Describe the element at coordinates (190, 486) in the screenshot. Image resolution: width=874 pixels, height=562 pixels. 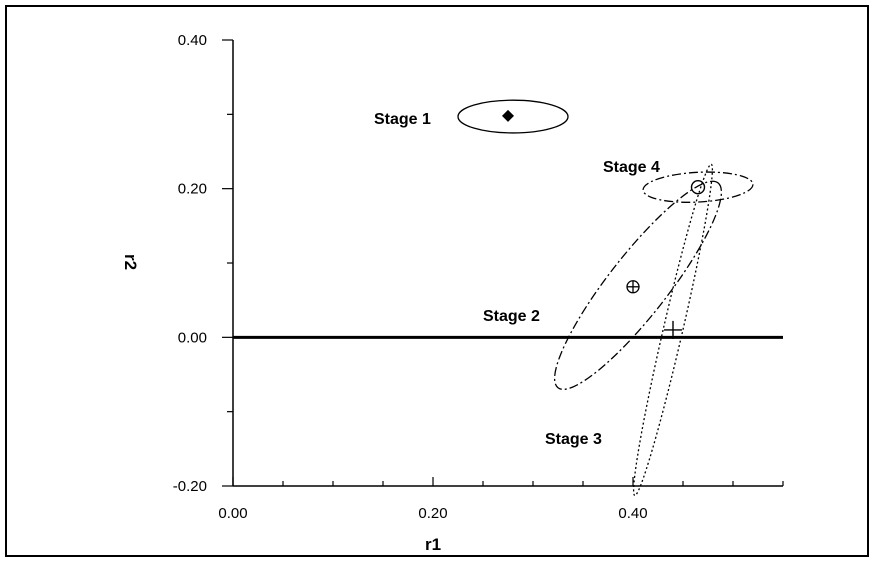
I see `y-tick-label: -0.20` at that location.